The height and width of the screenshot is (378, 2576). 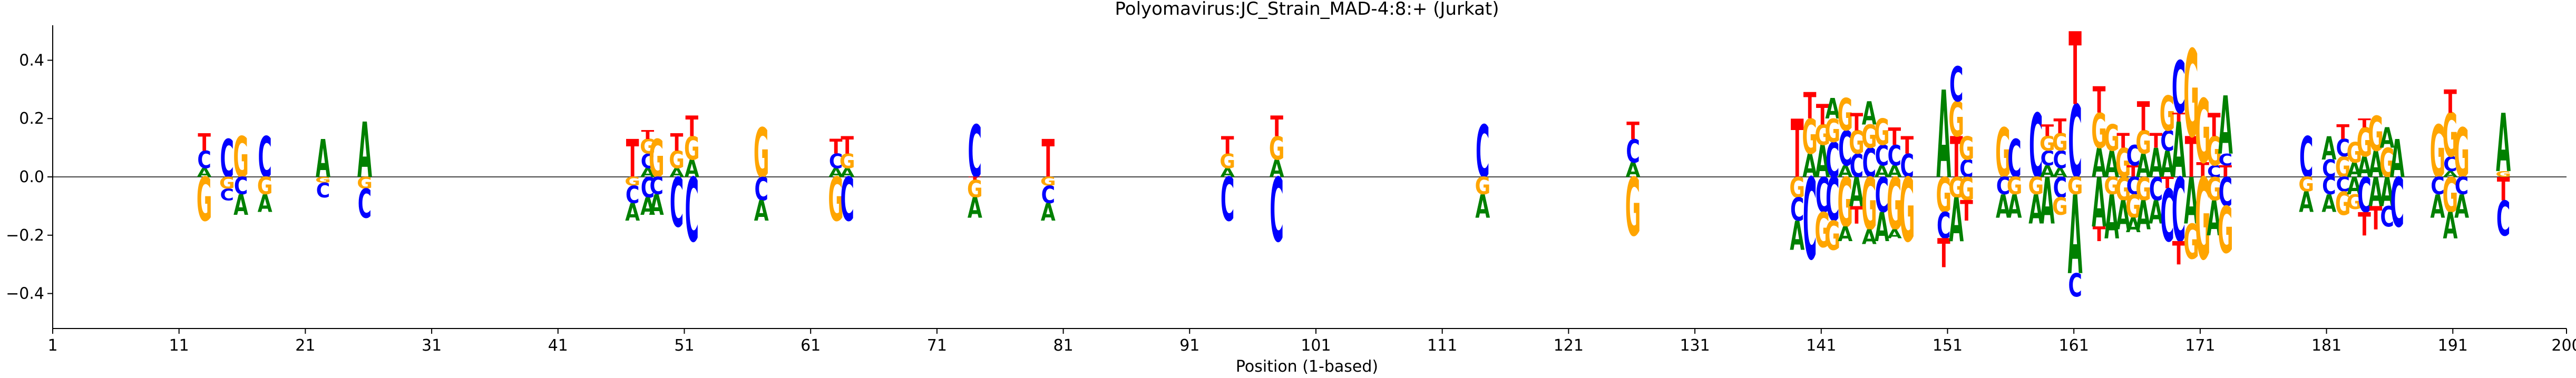 I want to click on x-tick-label: 171, so click(x=2200, y=345).